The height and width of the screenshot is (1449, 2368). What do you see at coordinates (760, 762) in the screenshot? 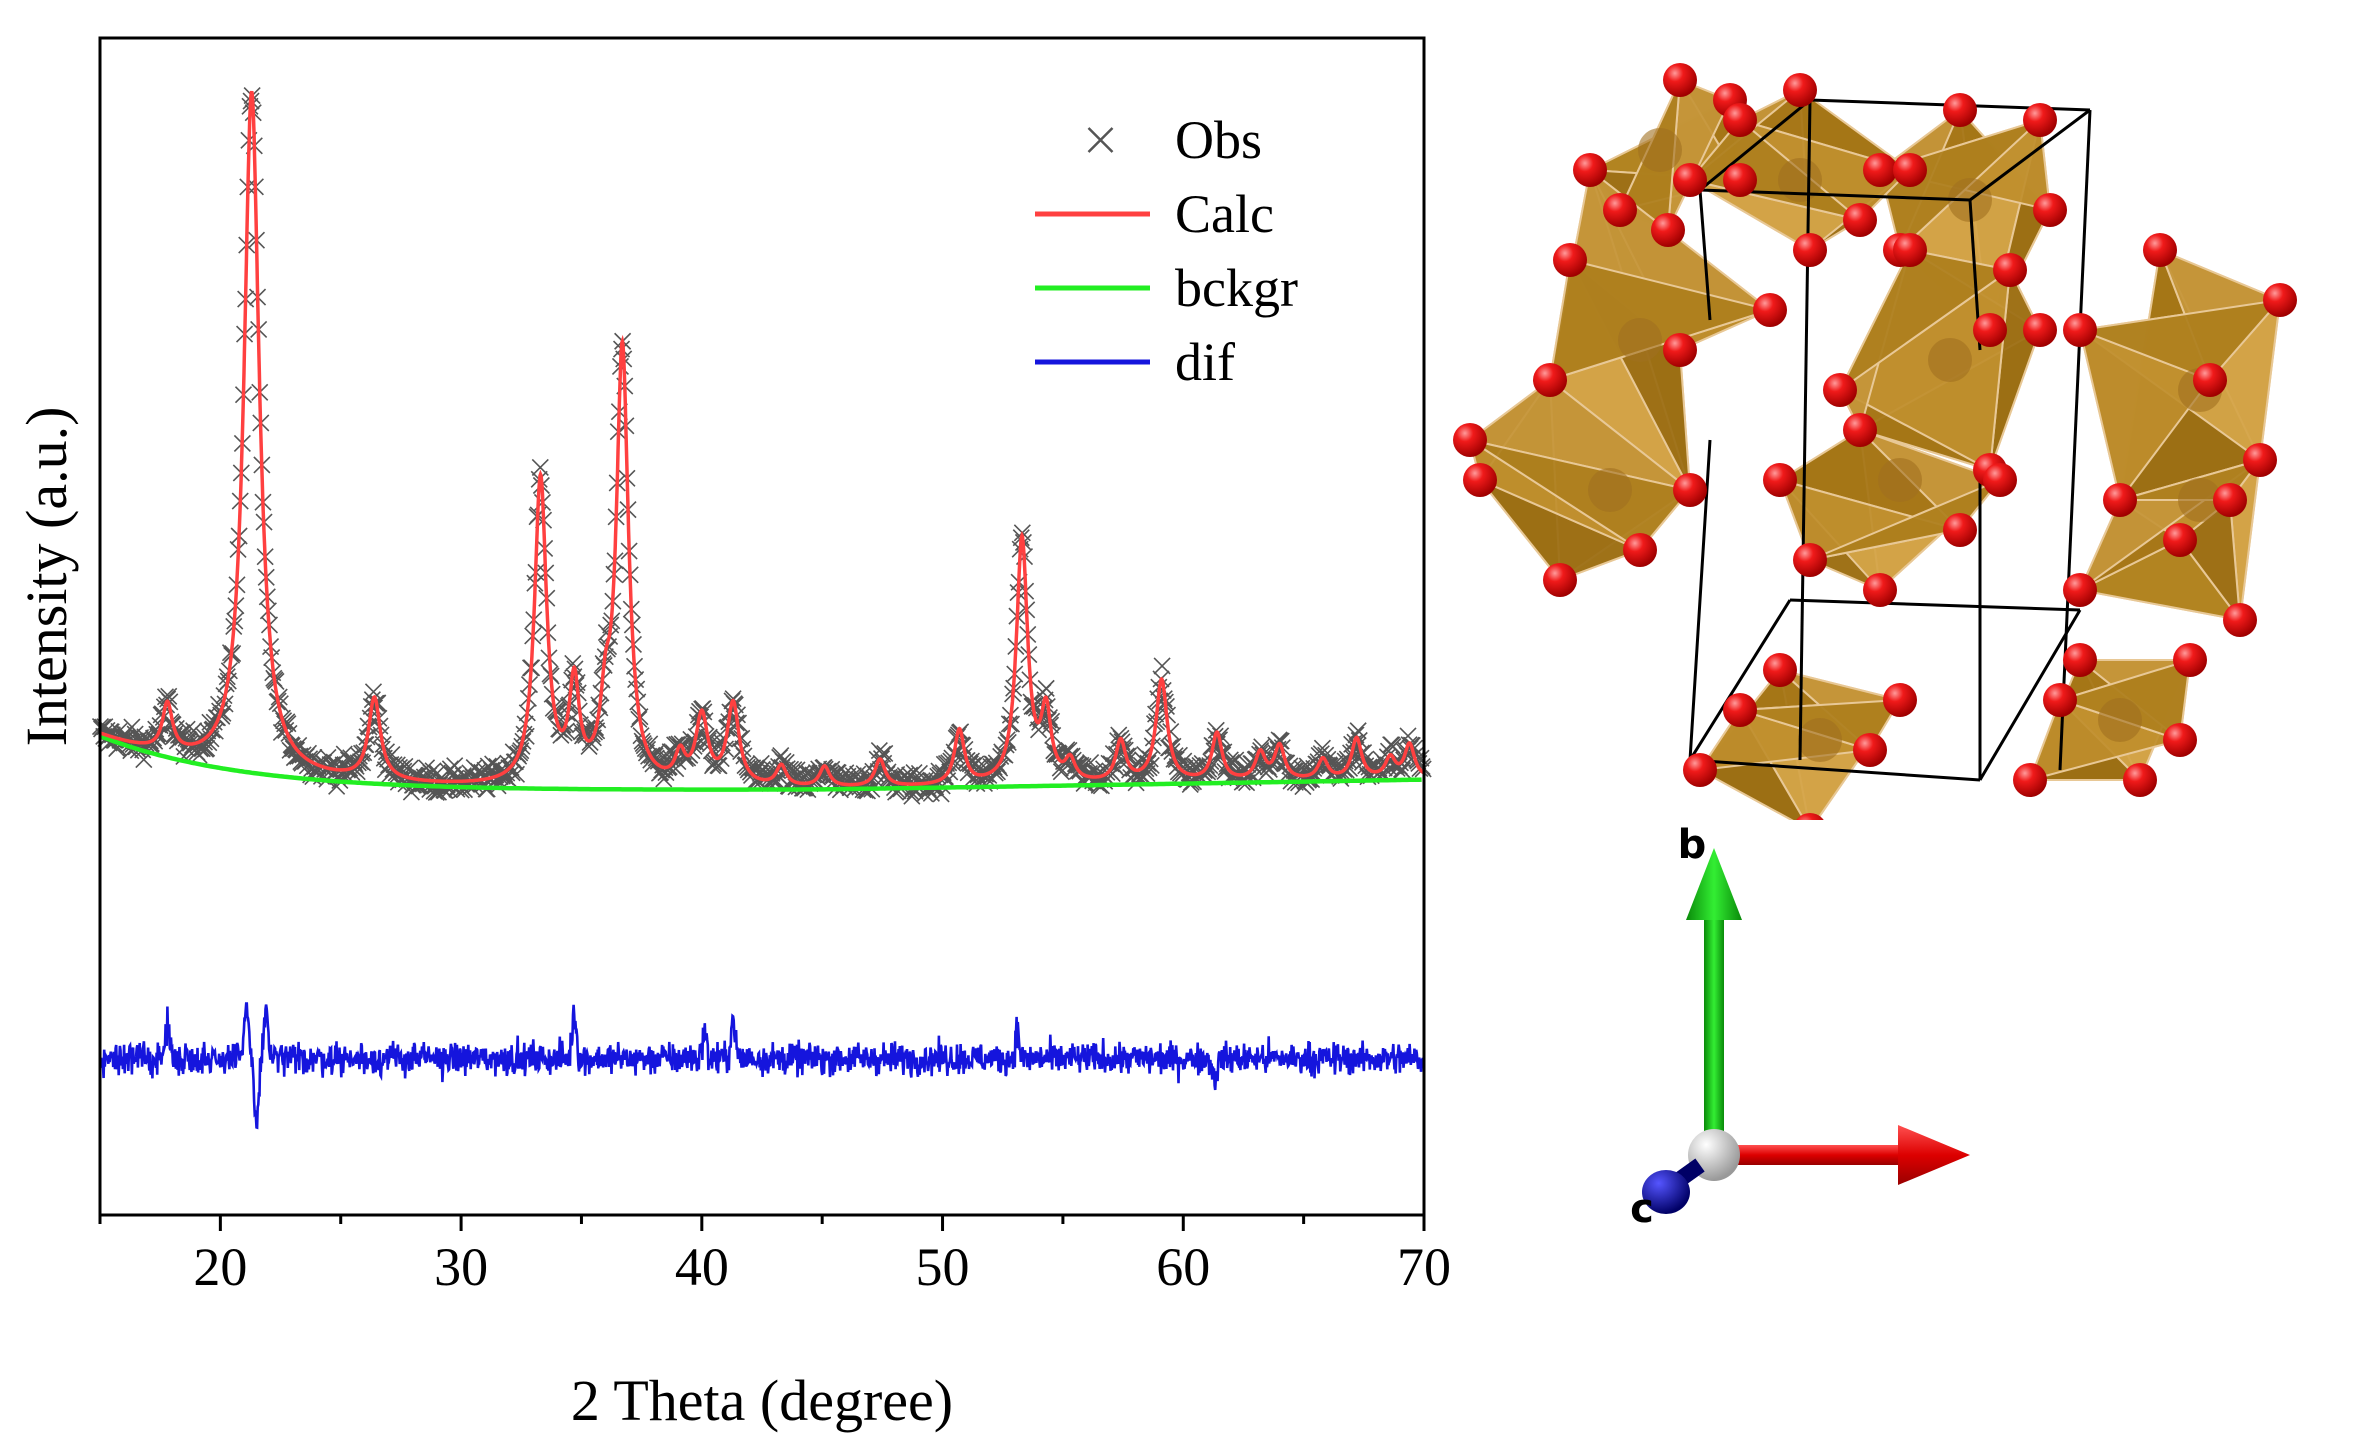
I see `series-bckgr` at bounding box center [760, 762].